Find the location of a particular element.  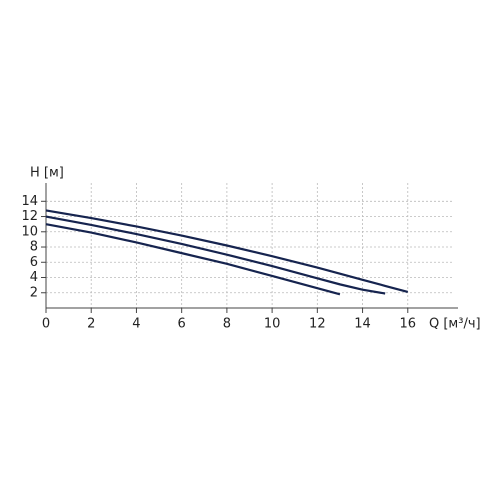

x-tick-label: 10 is located at coordinates (272, 324).